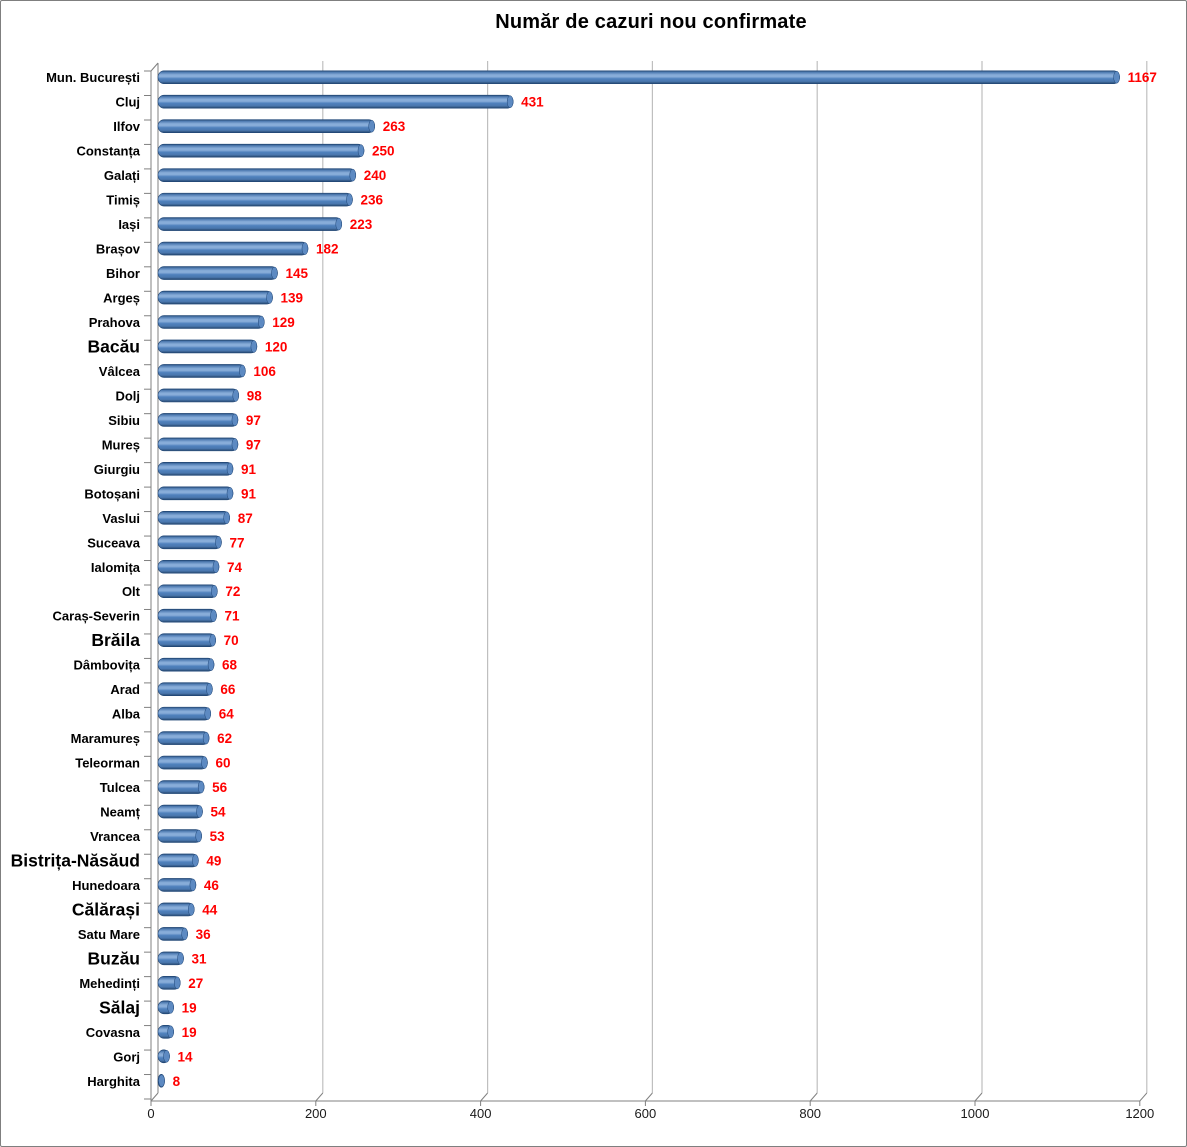  What do you see at coordinates (117, 469) in the screenshot?
I see `category-label: Giurgiu` at bounding box center [117, 469].